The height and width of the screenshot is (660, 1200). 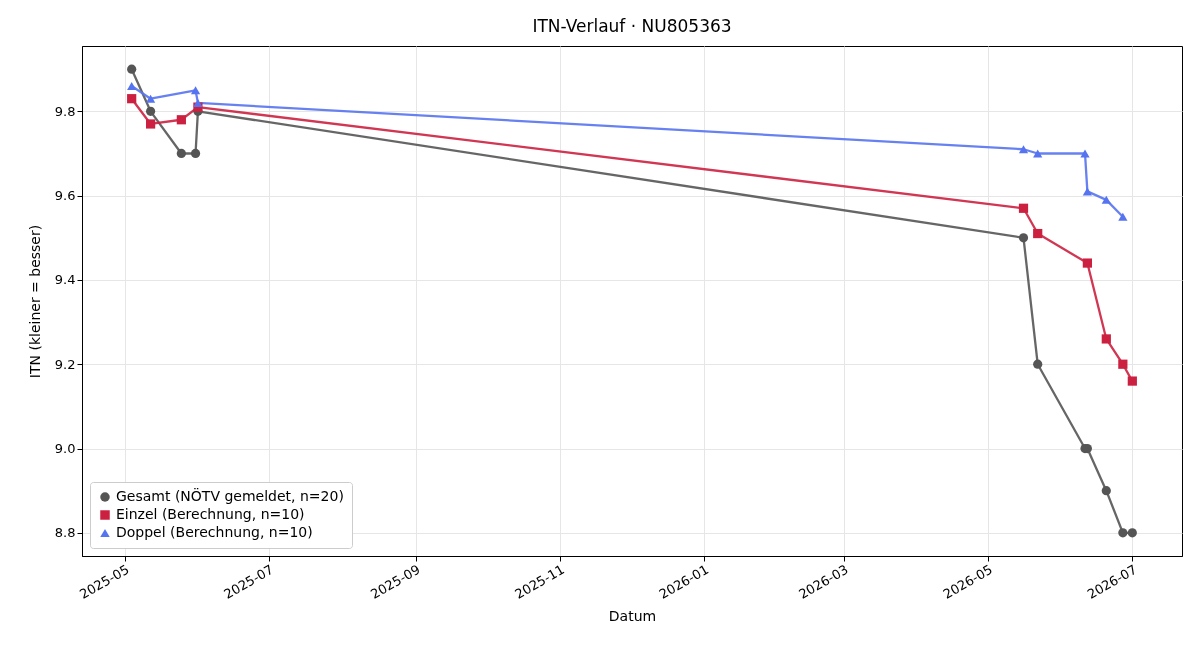 What do you see at coordinates (230, 495) in the screenshot?
I see `legend-label: Gesamt (NÖTV gemeldet, n=20)` at bounding box center [230, 495].